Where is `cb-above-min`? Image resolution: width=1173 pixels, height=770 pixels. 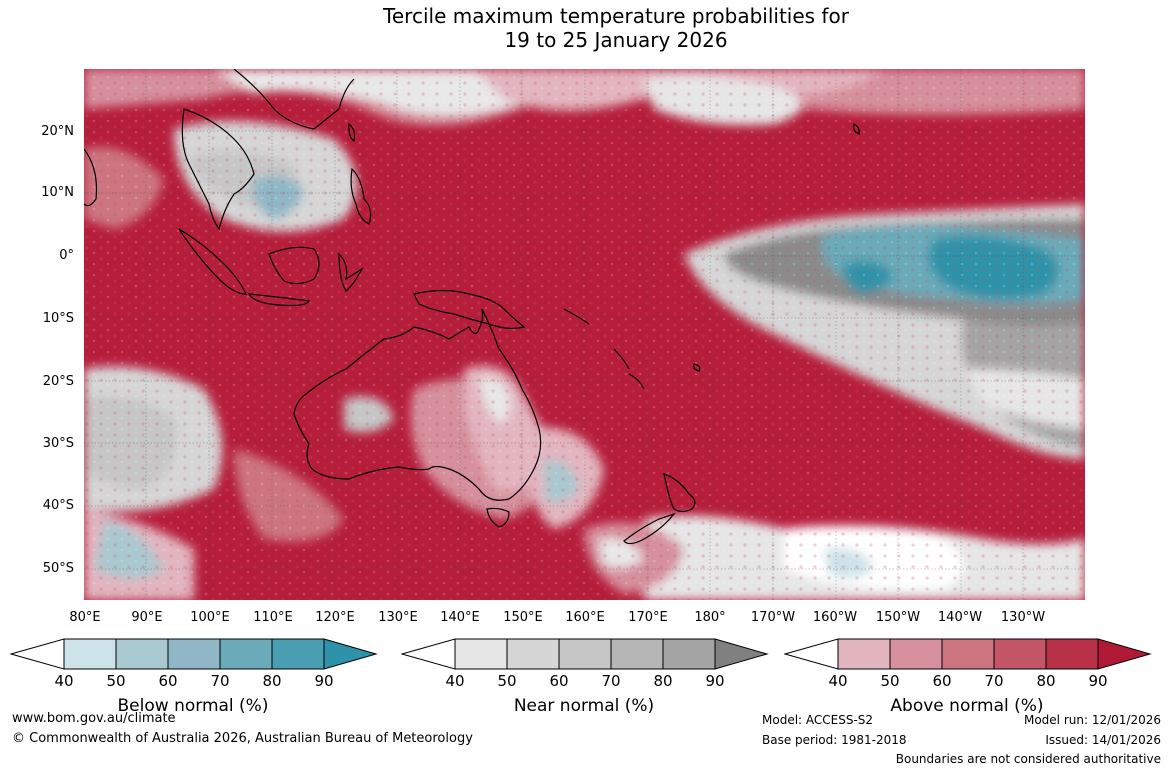 cb-above-min is located at coordinates (811, 654).